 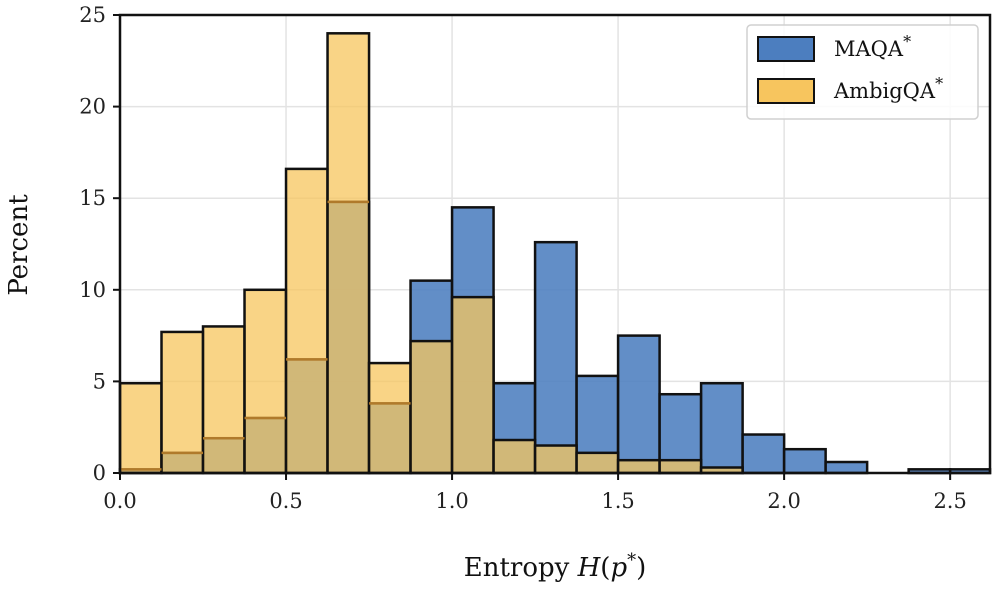 What do you see at coordinates (92, 15) in the screenshot?
I see `y-tick-label-5: 25` at bounding box center [92, 15].